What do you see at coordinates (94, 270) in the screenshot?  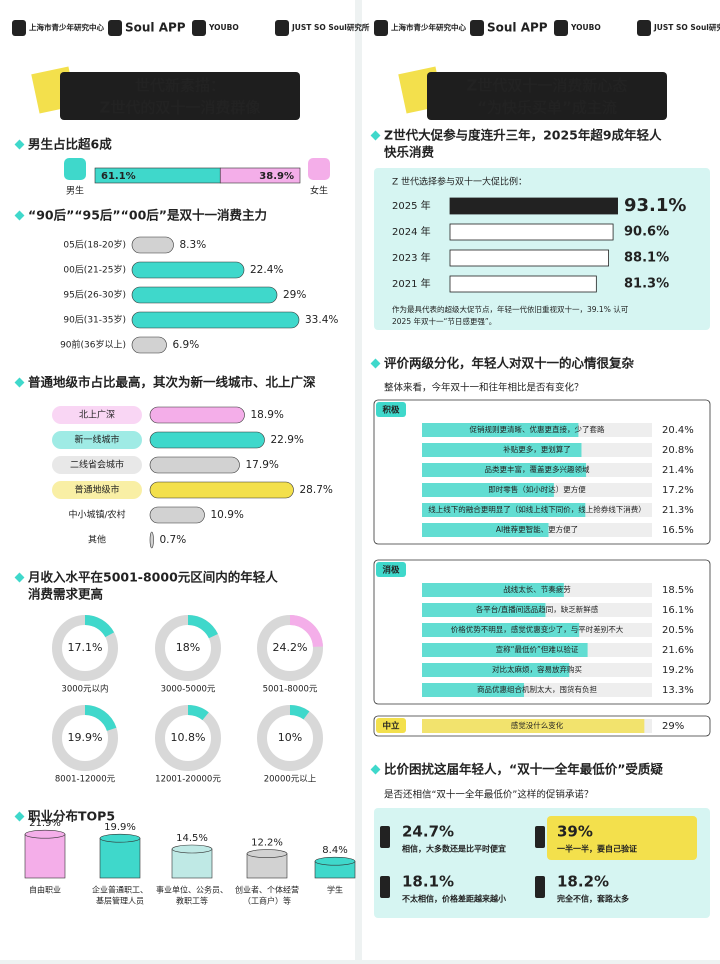 I see `category-label: 00后(21-25岁)` at bounding box center [94, 270].